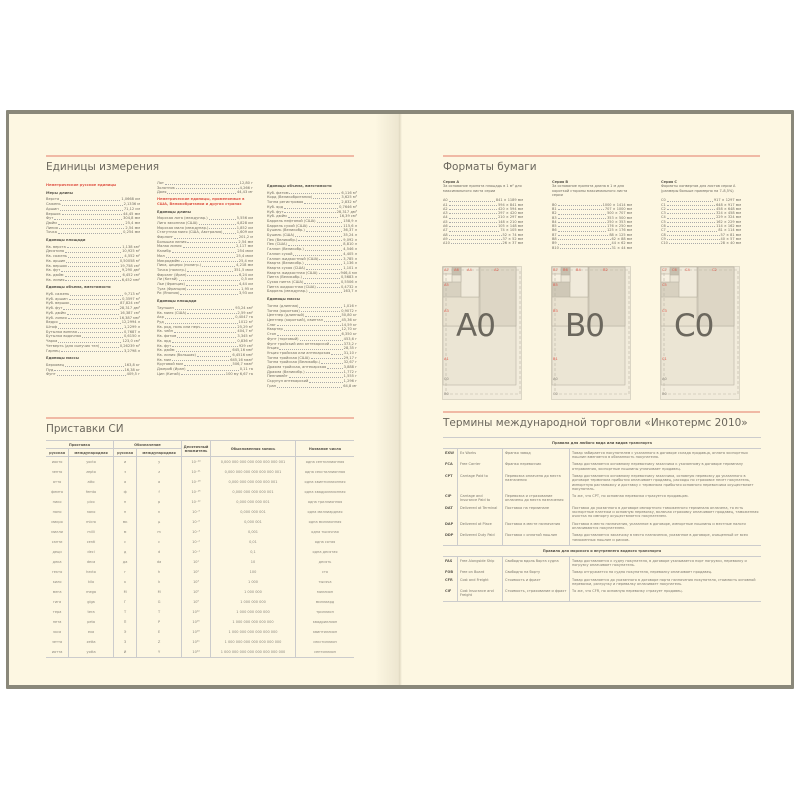 The image size is (800, 800). What do you see at coordinates (57, 512) in the screenshot?
I see `prefix-russian: нано` at bounding box center [57, 512].